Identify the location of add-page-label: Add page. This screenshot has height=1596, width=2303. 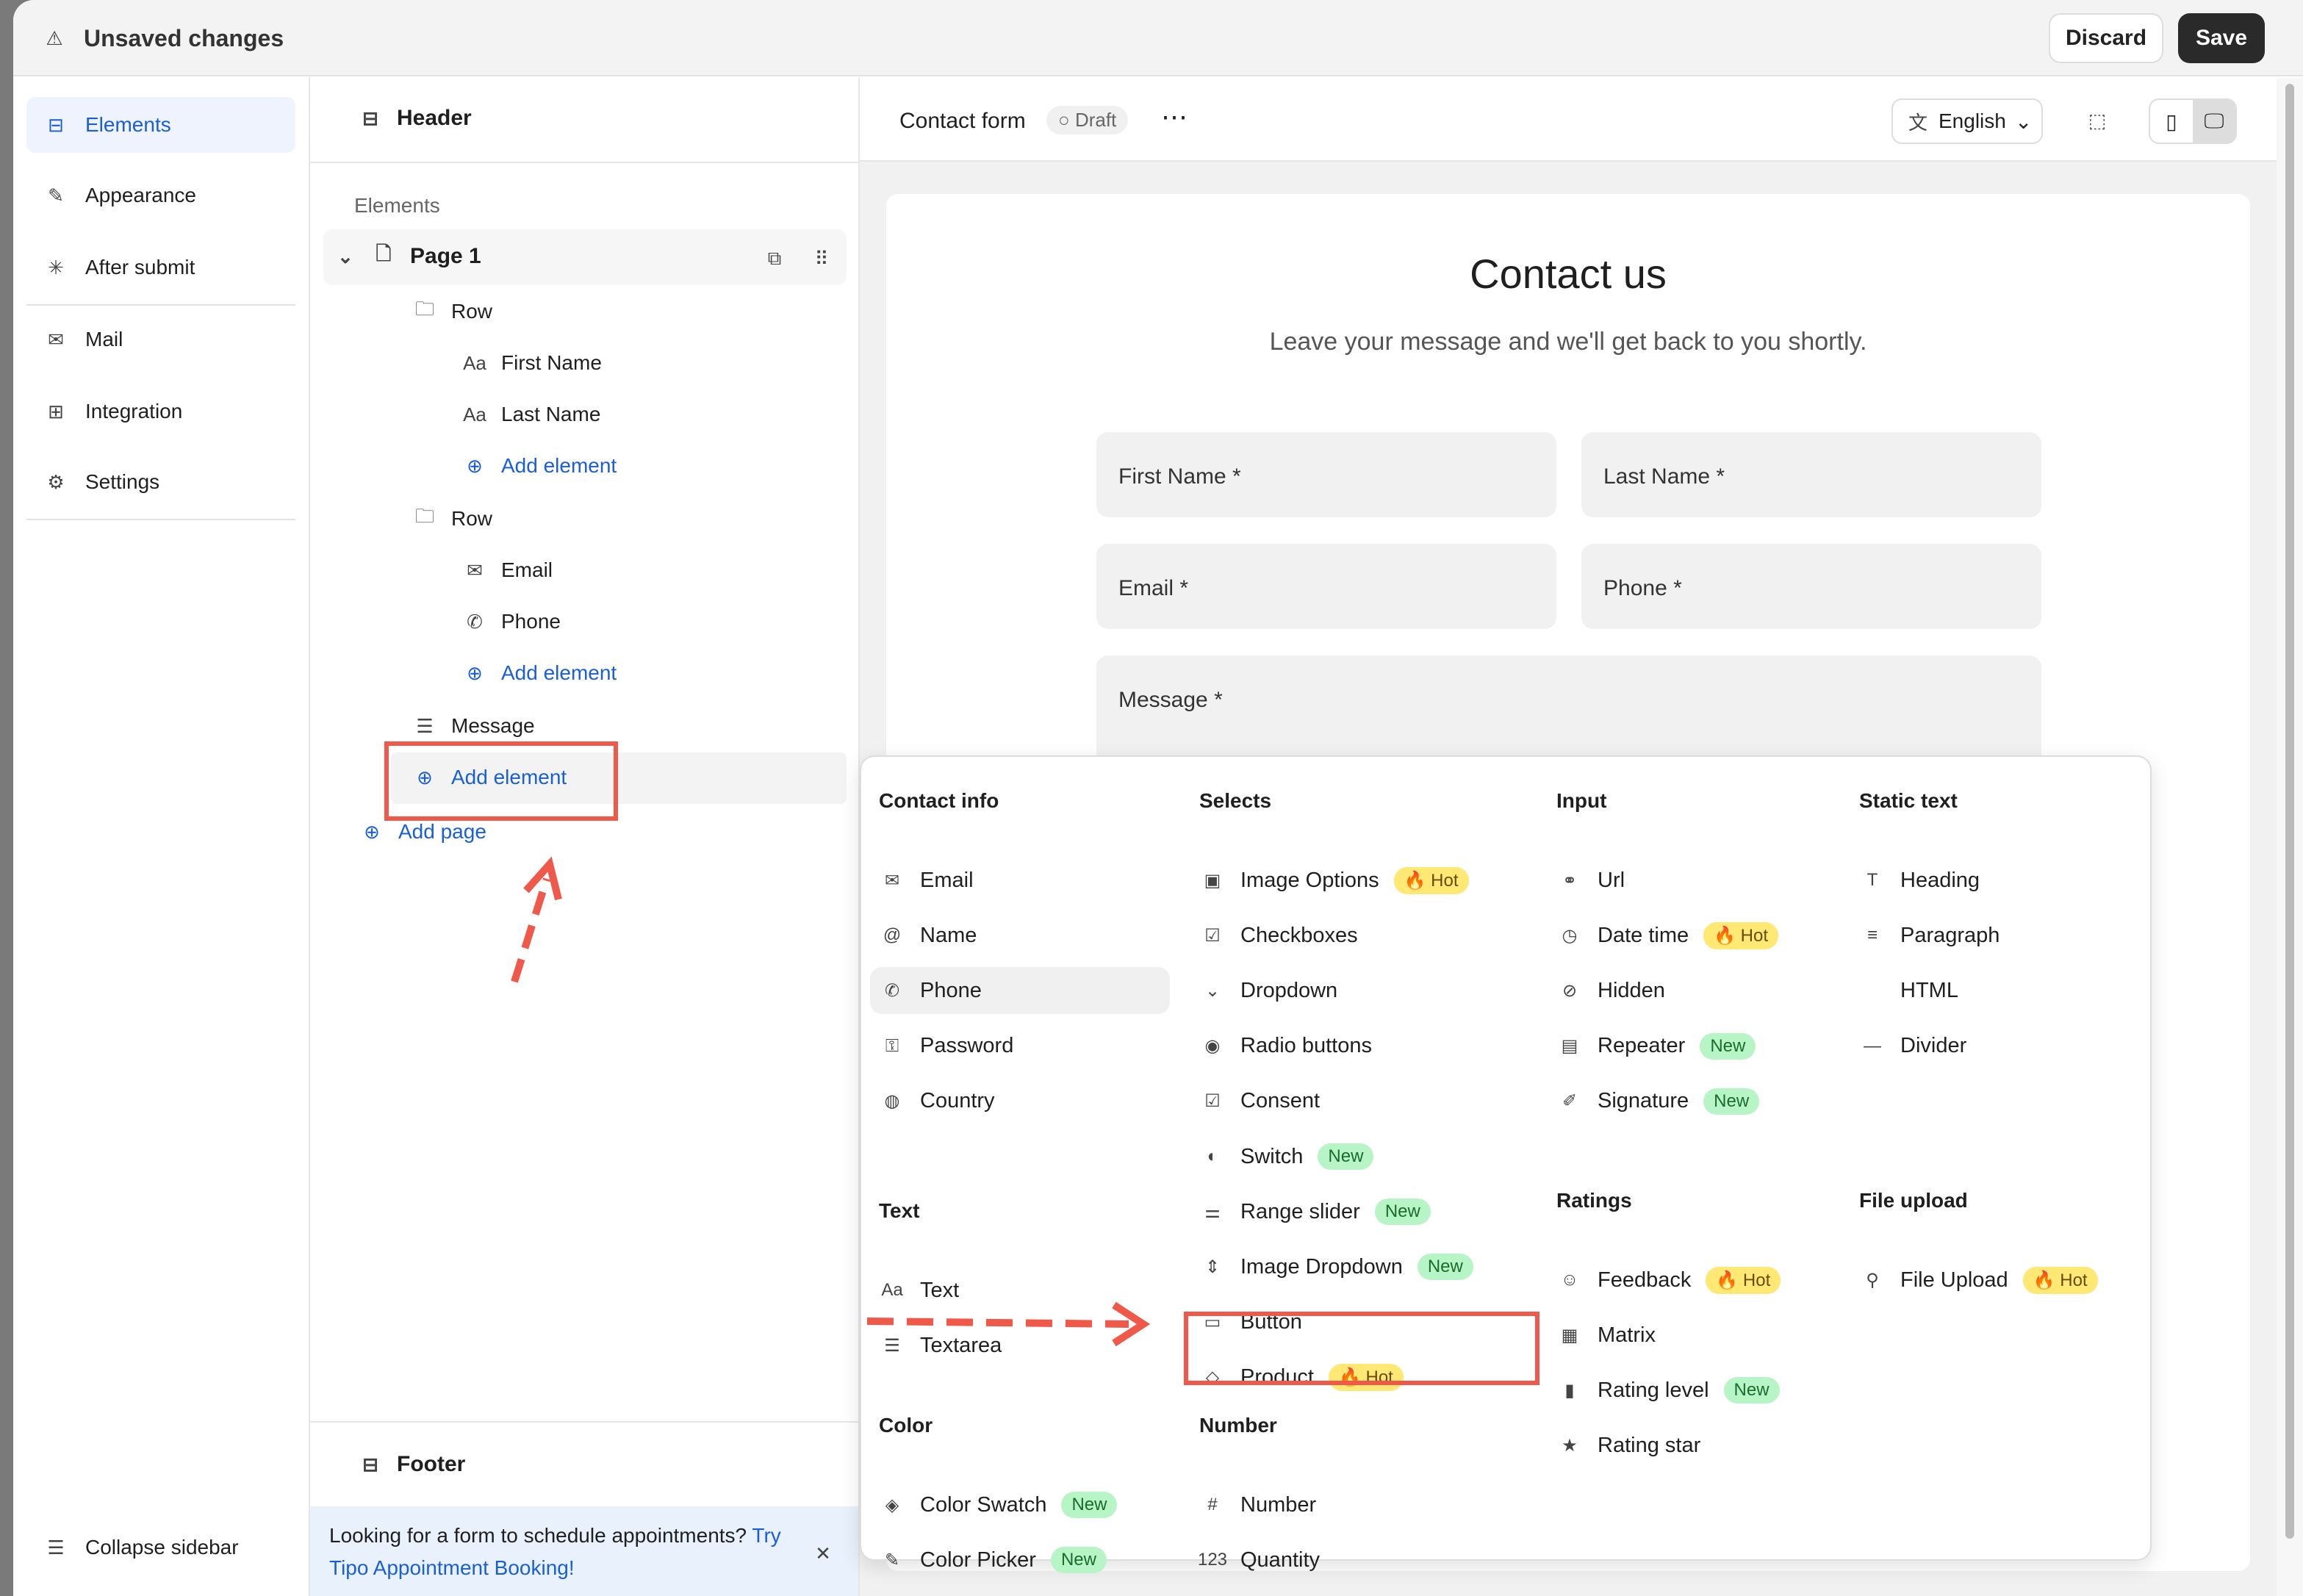
(442, 831).